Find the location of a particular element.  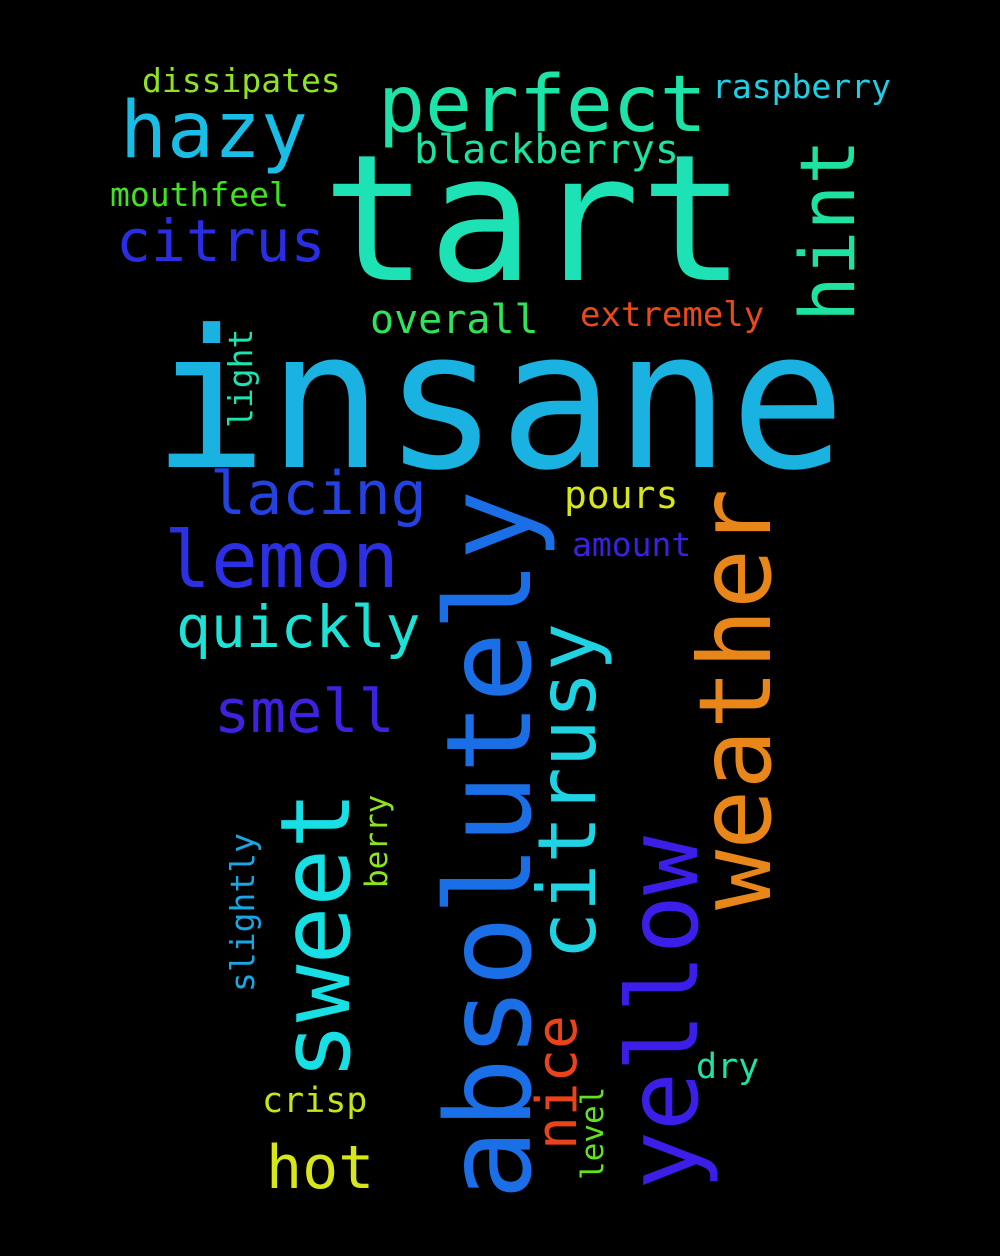

word-extremely: extremely is located at coordinates (672, 315).